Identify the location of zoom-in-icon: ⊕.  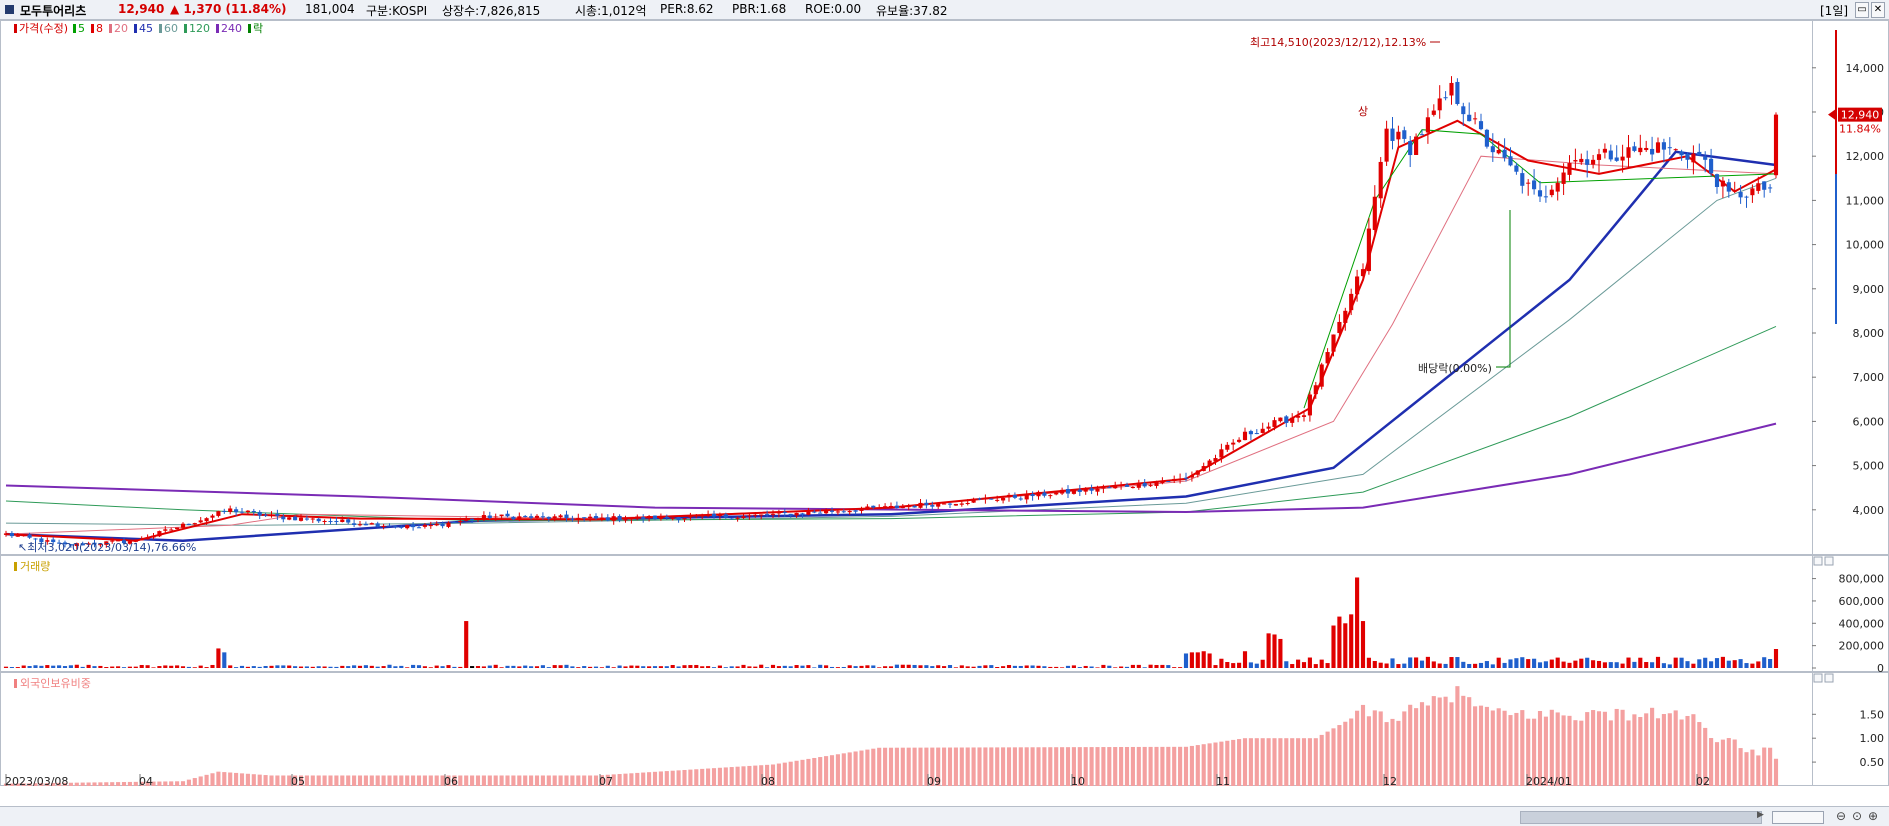
(1873, 816).